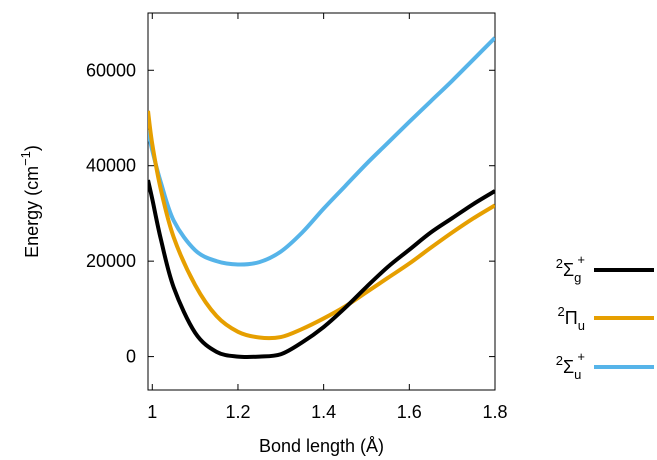  Describe the element at coordinates (131, 357) in the screenshot. I see `y-tick-label: 0` at that location.